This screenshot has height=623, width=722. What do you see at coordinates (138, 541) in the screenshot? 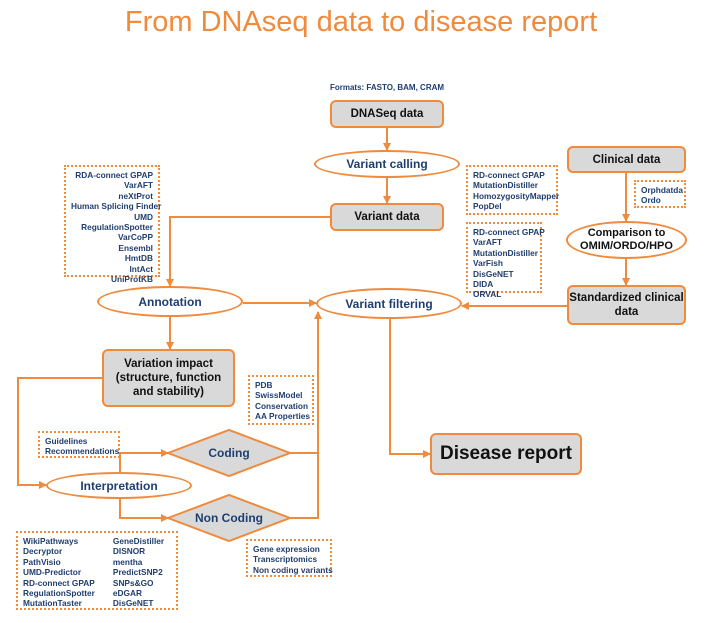
I see `tool-item: GeneDistiller` at bounding box center [138, 541].